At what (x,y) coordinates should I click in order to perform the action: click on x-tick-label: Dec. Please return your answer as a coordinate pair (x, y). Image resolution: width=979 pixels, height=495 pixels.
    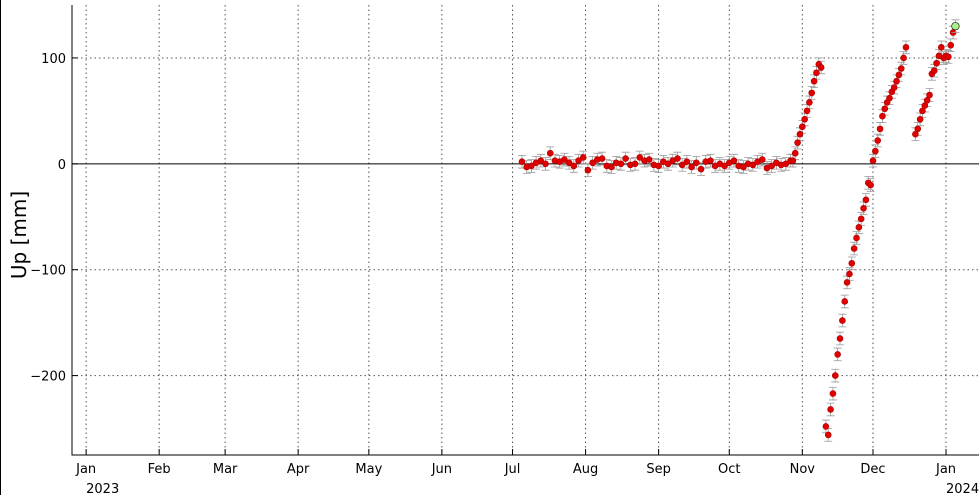
    Looking at the image, I should click on (872, 469).